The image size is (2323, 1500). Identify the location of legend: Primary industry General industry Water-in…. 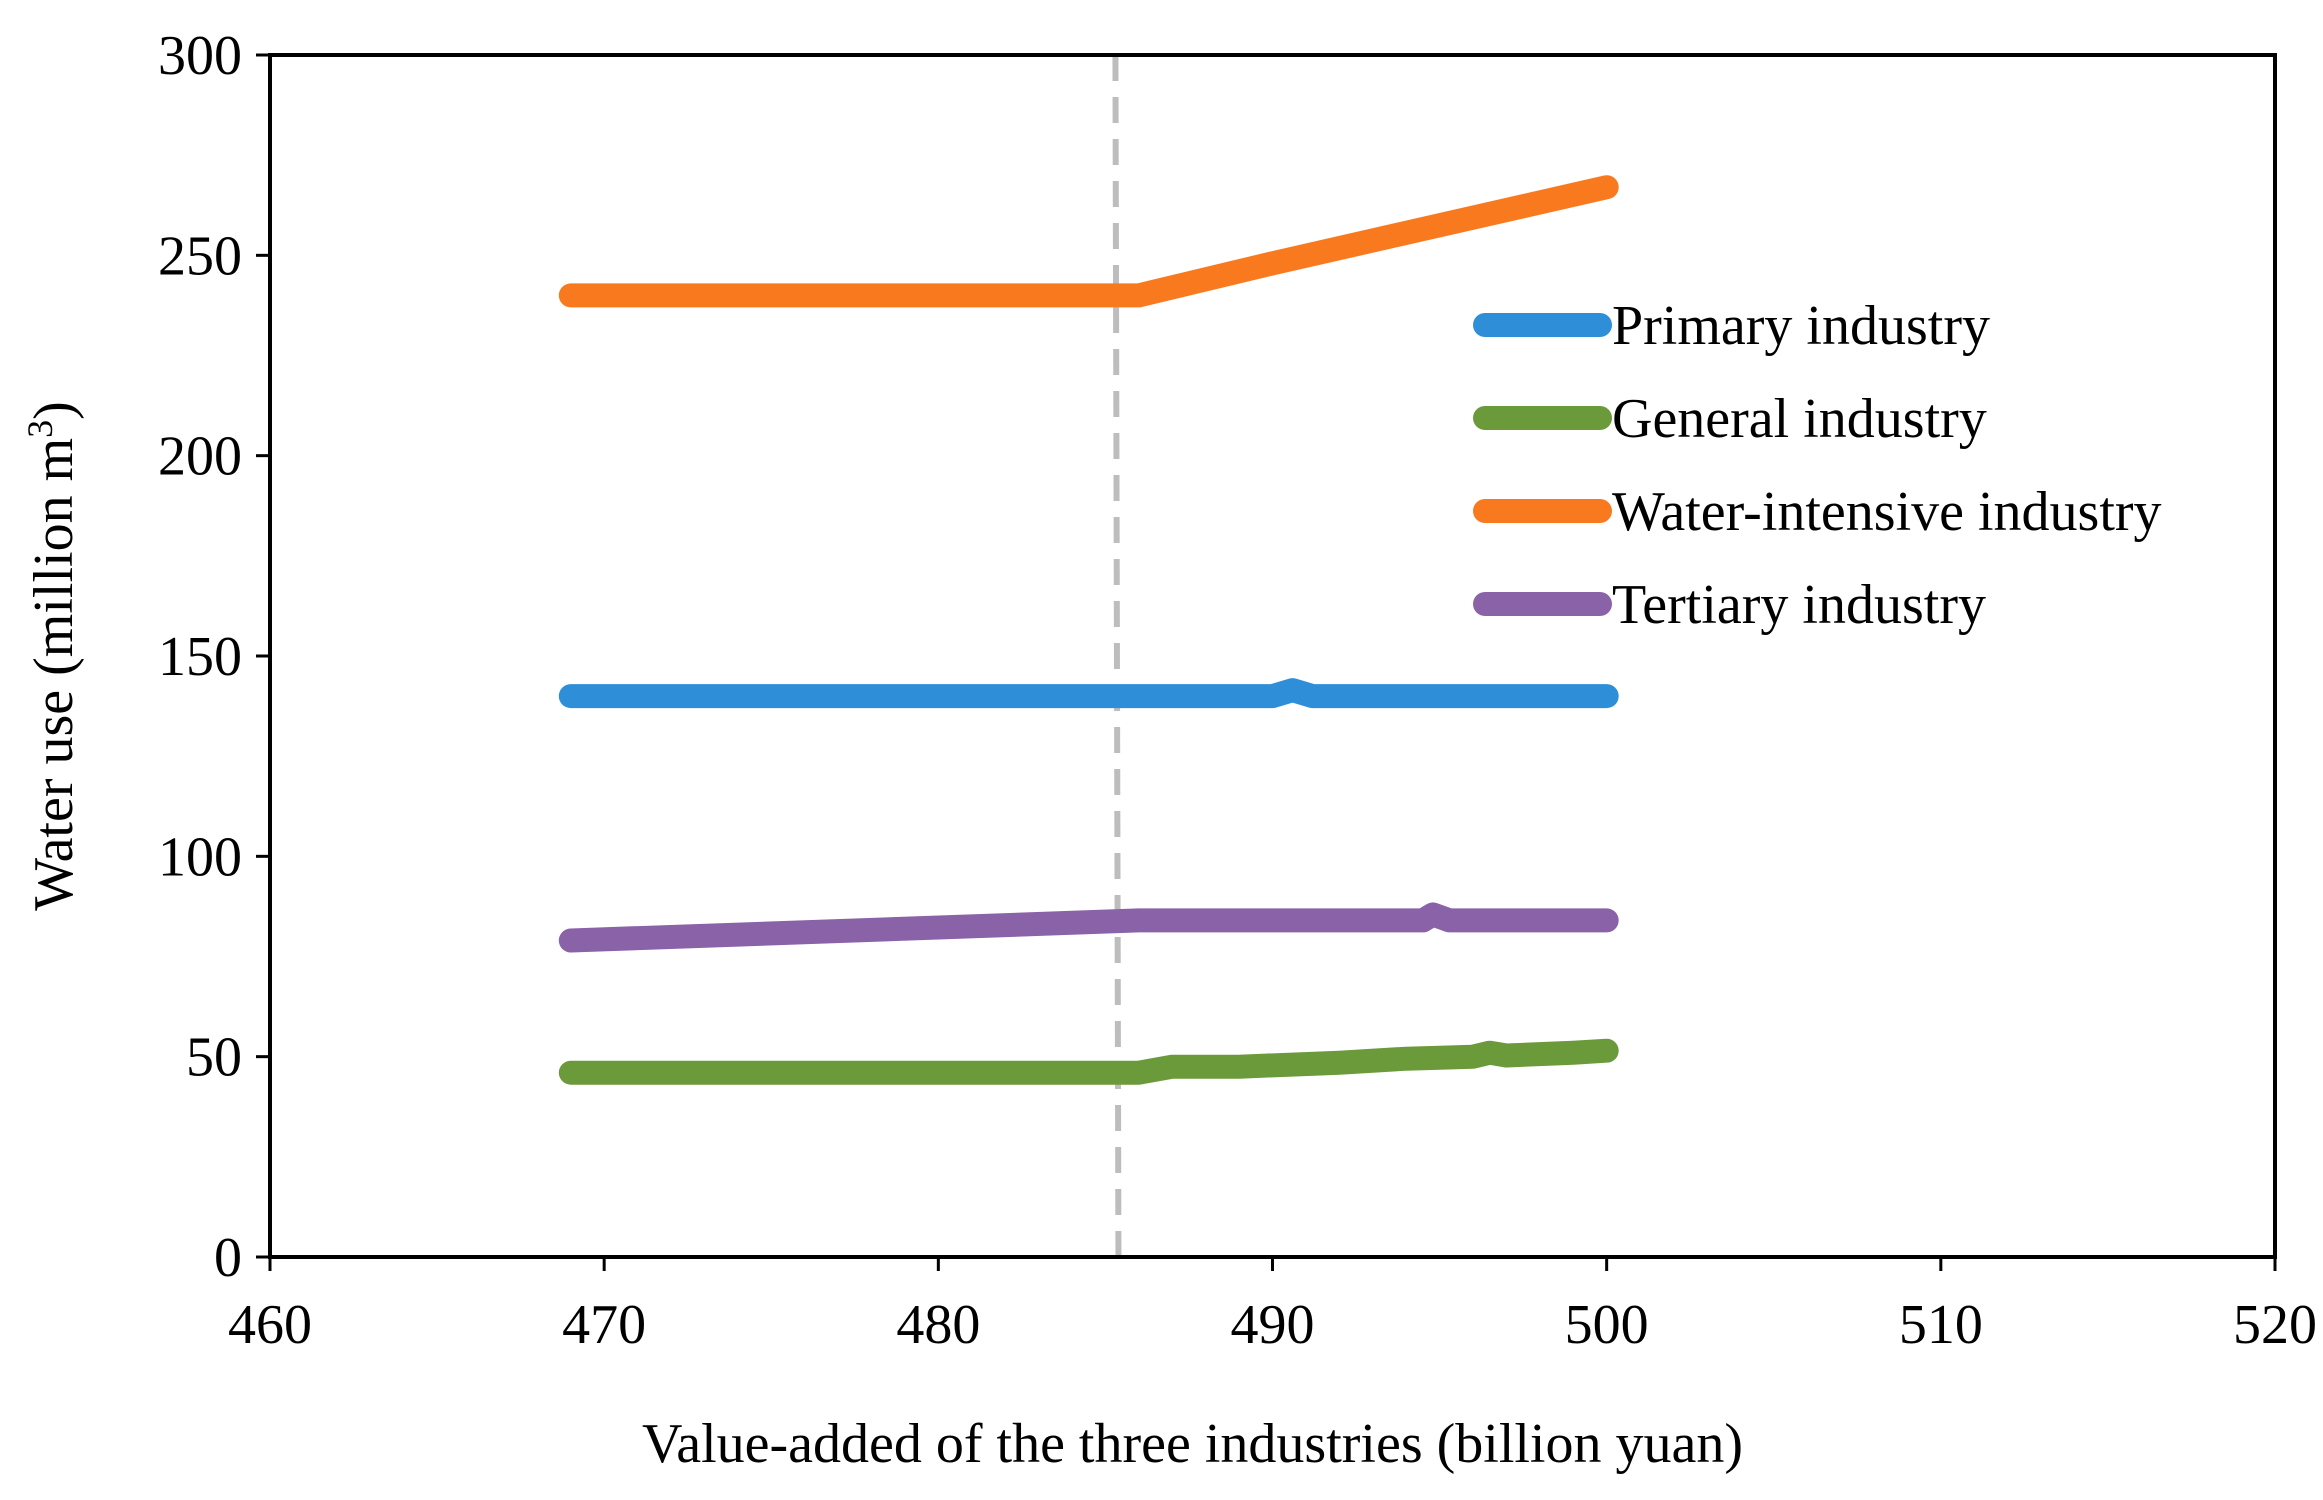
(1817, 465).